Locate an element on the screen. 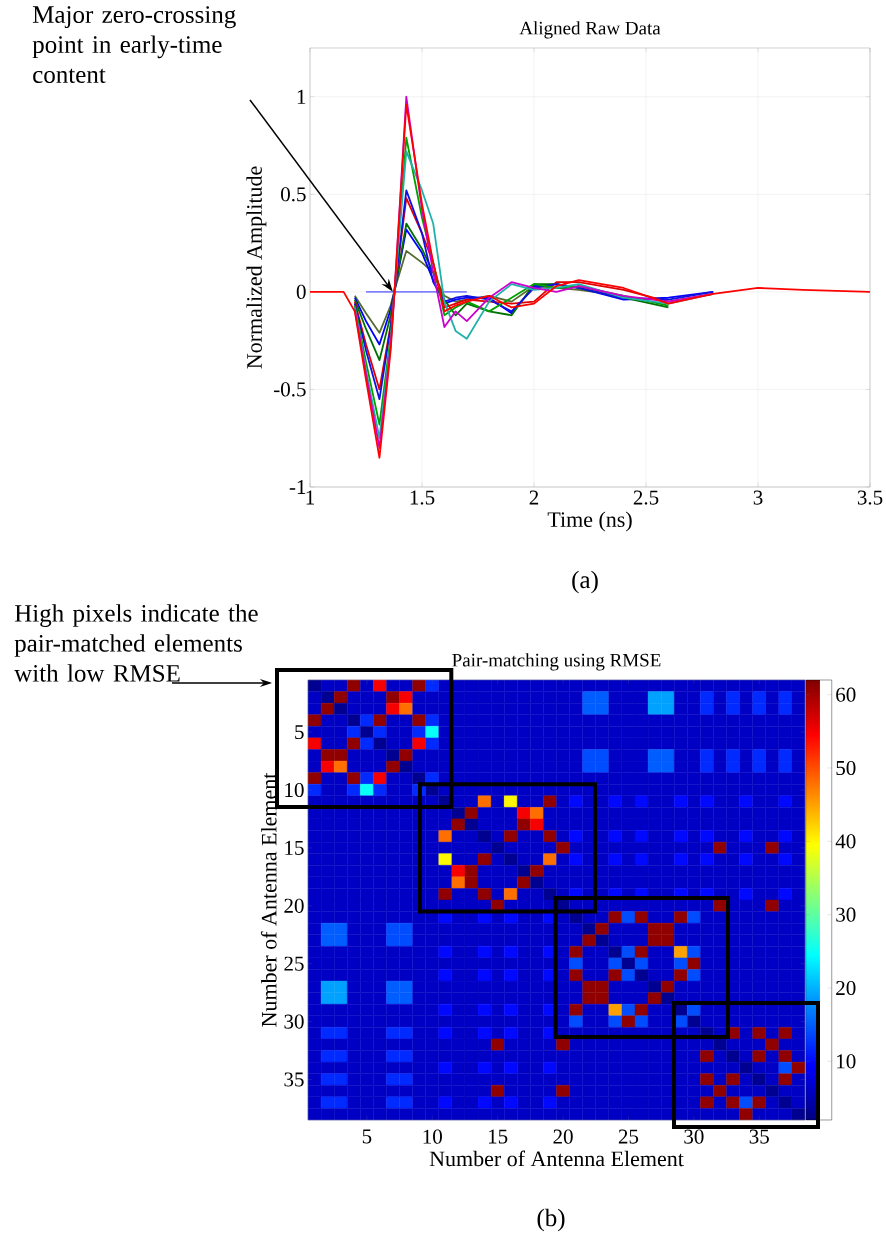 This screenshot has width=886, height=1236. color-bar-label: 40 is located at coordinates (845, 841).